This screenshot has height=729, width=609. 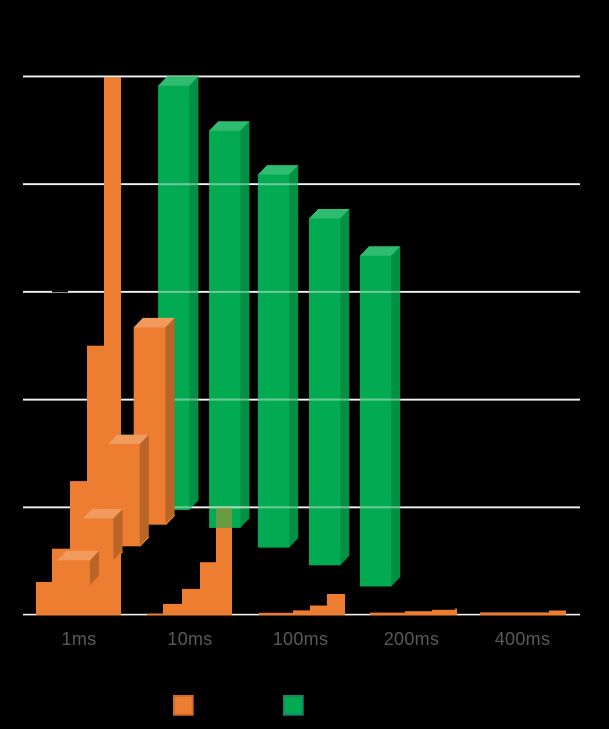 What do you see at coordinates (523, 639) in the screenshot?
I see `svg-text: 400ms` at bounding box center [523, 639].